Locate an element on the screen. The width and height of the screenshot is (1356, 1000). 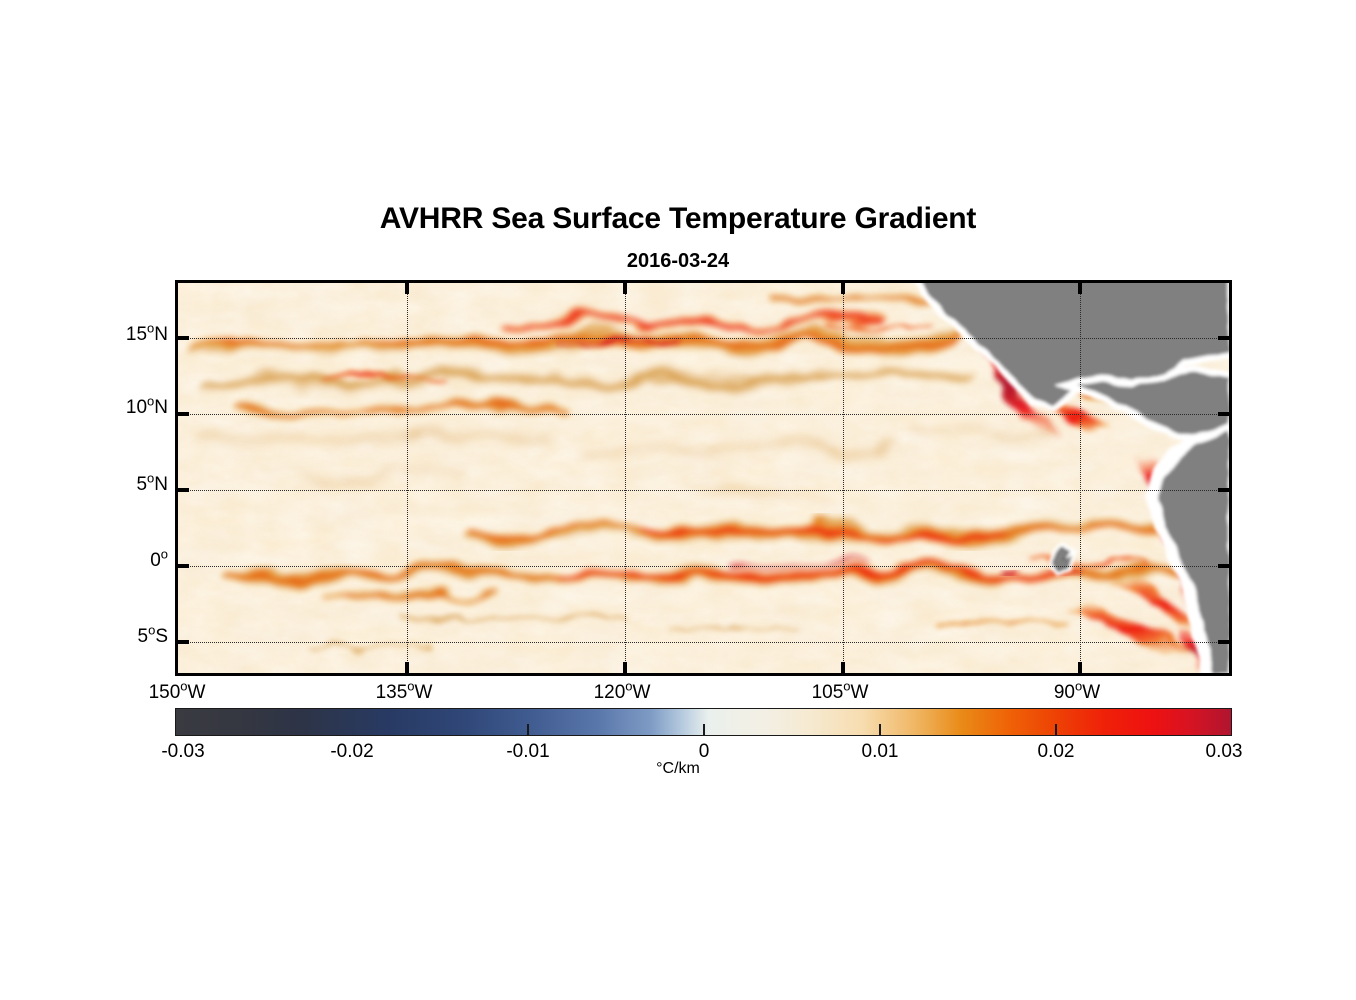
colorbar-unit-label: °C/km is located at coordinates (678, 768).